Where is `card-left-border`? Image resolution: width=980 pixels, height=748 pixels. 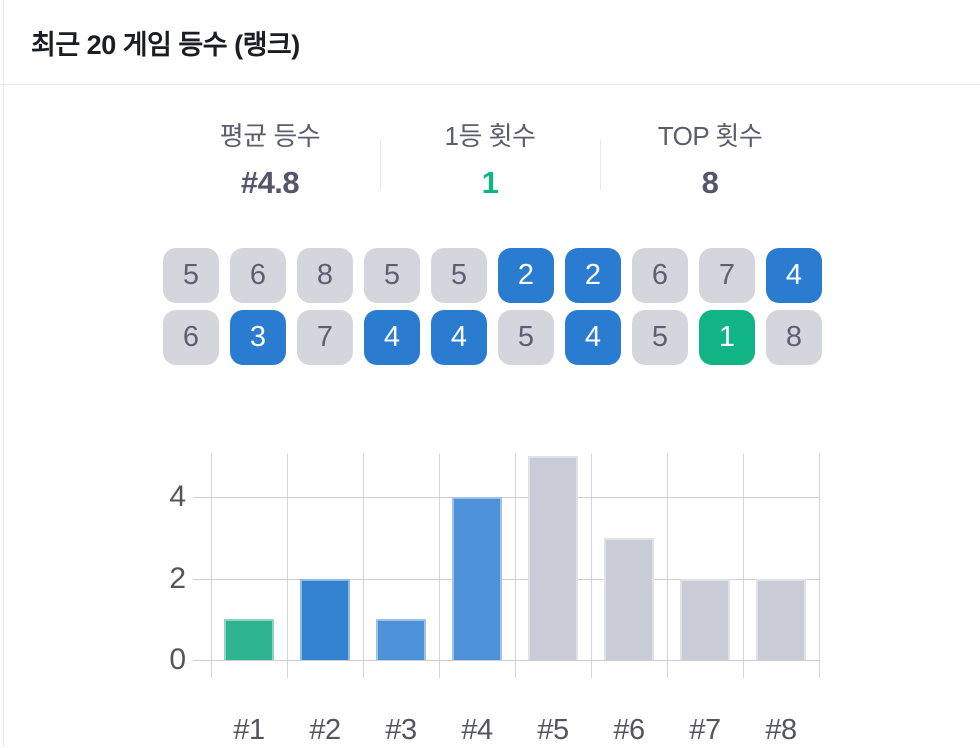
card-left-border is located at coordinates (3, 373).